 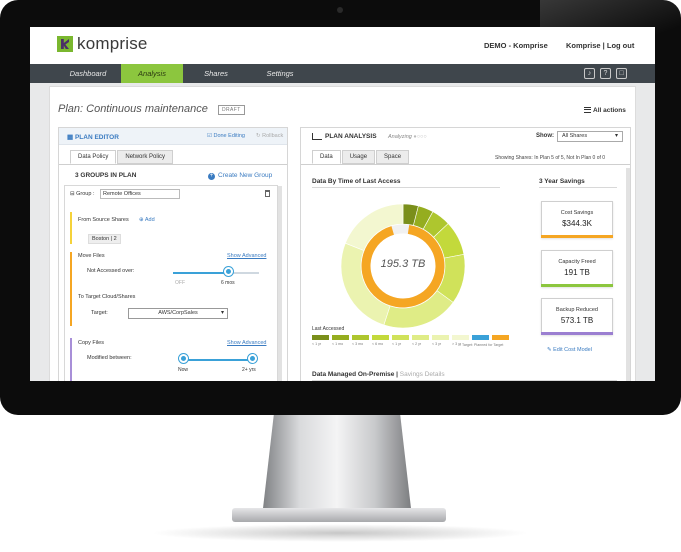 I want to click on komprise-logo-icon, so click(x=65, y=44).